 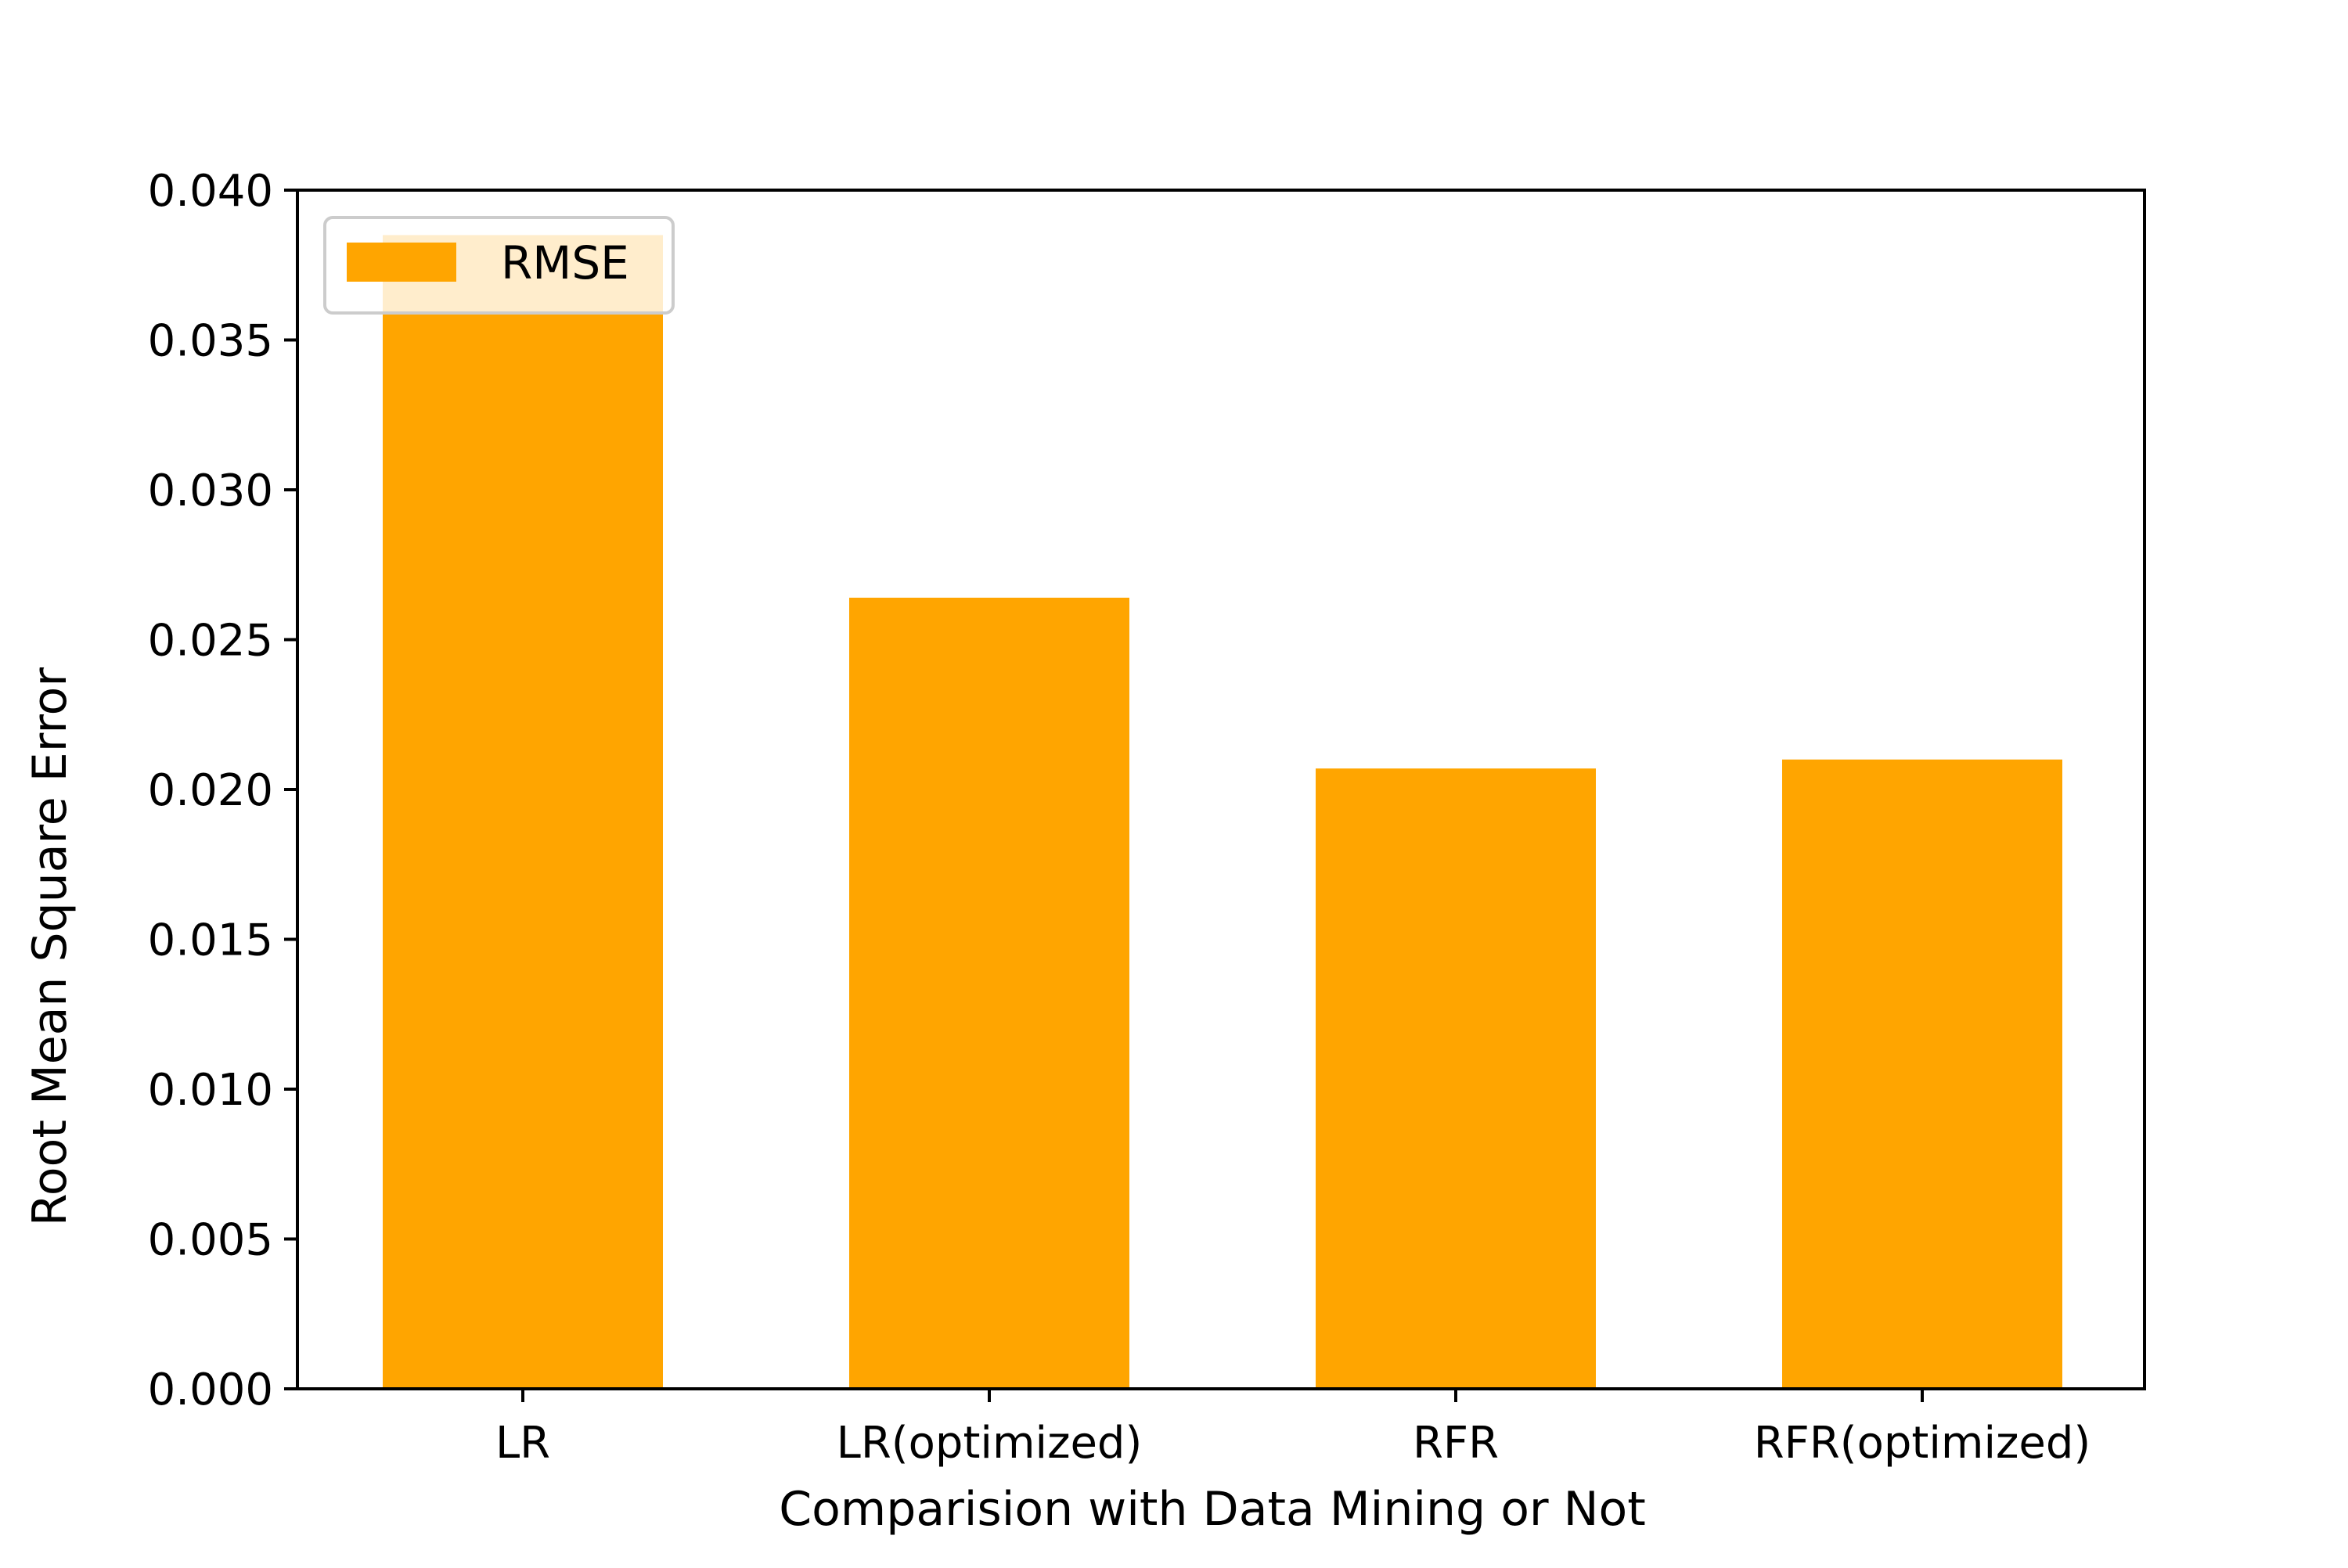 I want to click on bar-lr-optimized, so click(x=989, y=993).